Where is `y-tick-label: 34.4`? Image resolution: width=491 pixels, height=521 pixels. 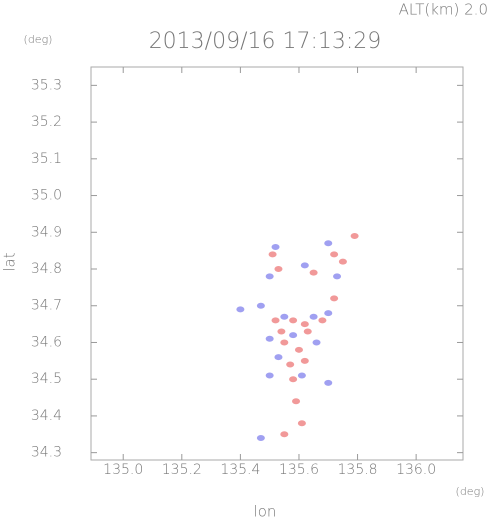 y-tick-label: 34.4 is located at coordinates (46, 416).